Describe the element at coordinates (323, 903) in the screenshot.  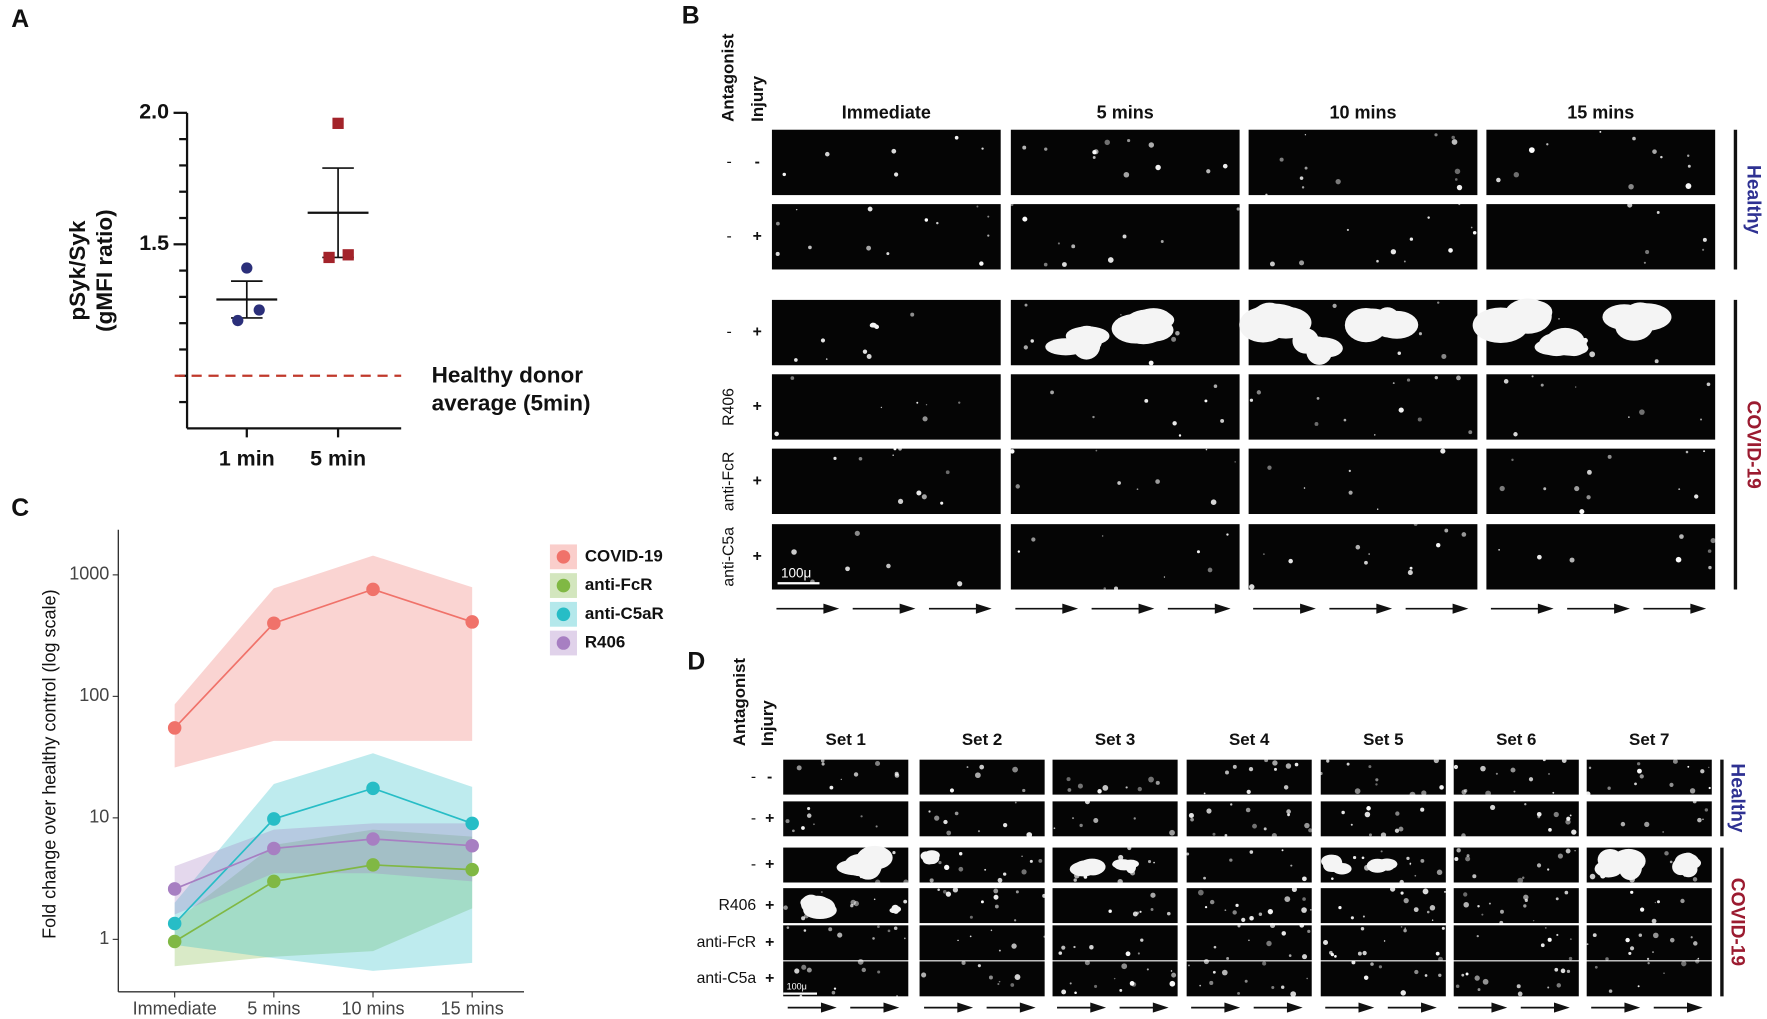
I see `series-line` at that location.